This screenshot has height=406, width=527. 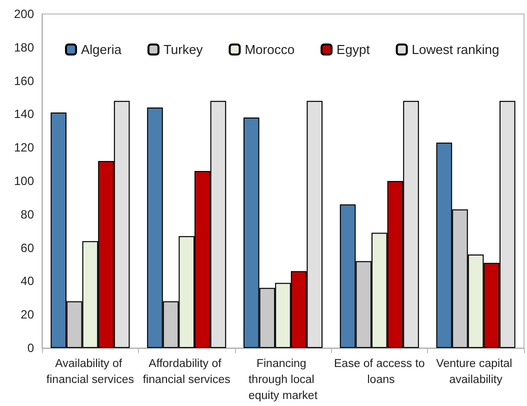 I want to click on x-tick-label: Ease of access to loans, so click(x=379, y=372).